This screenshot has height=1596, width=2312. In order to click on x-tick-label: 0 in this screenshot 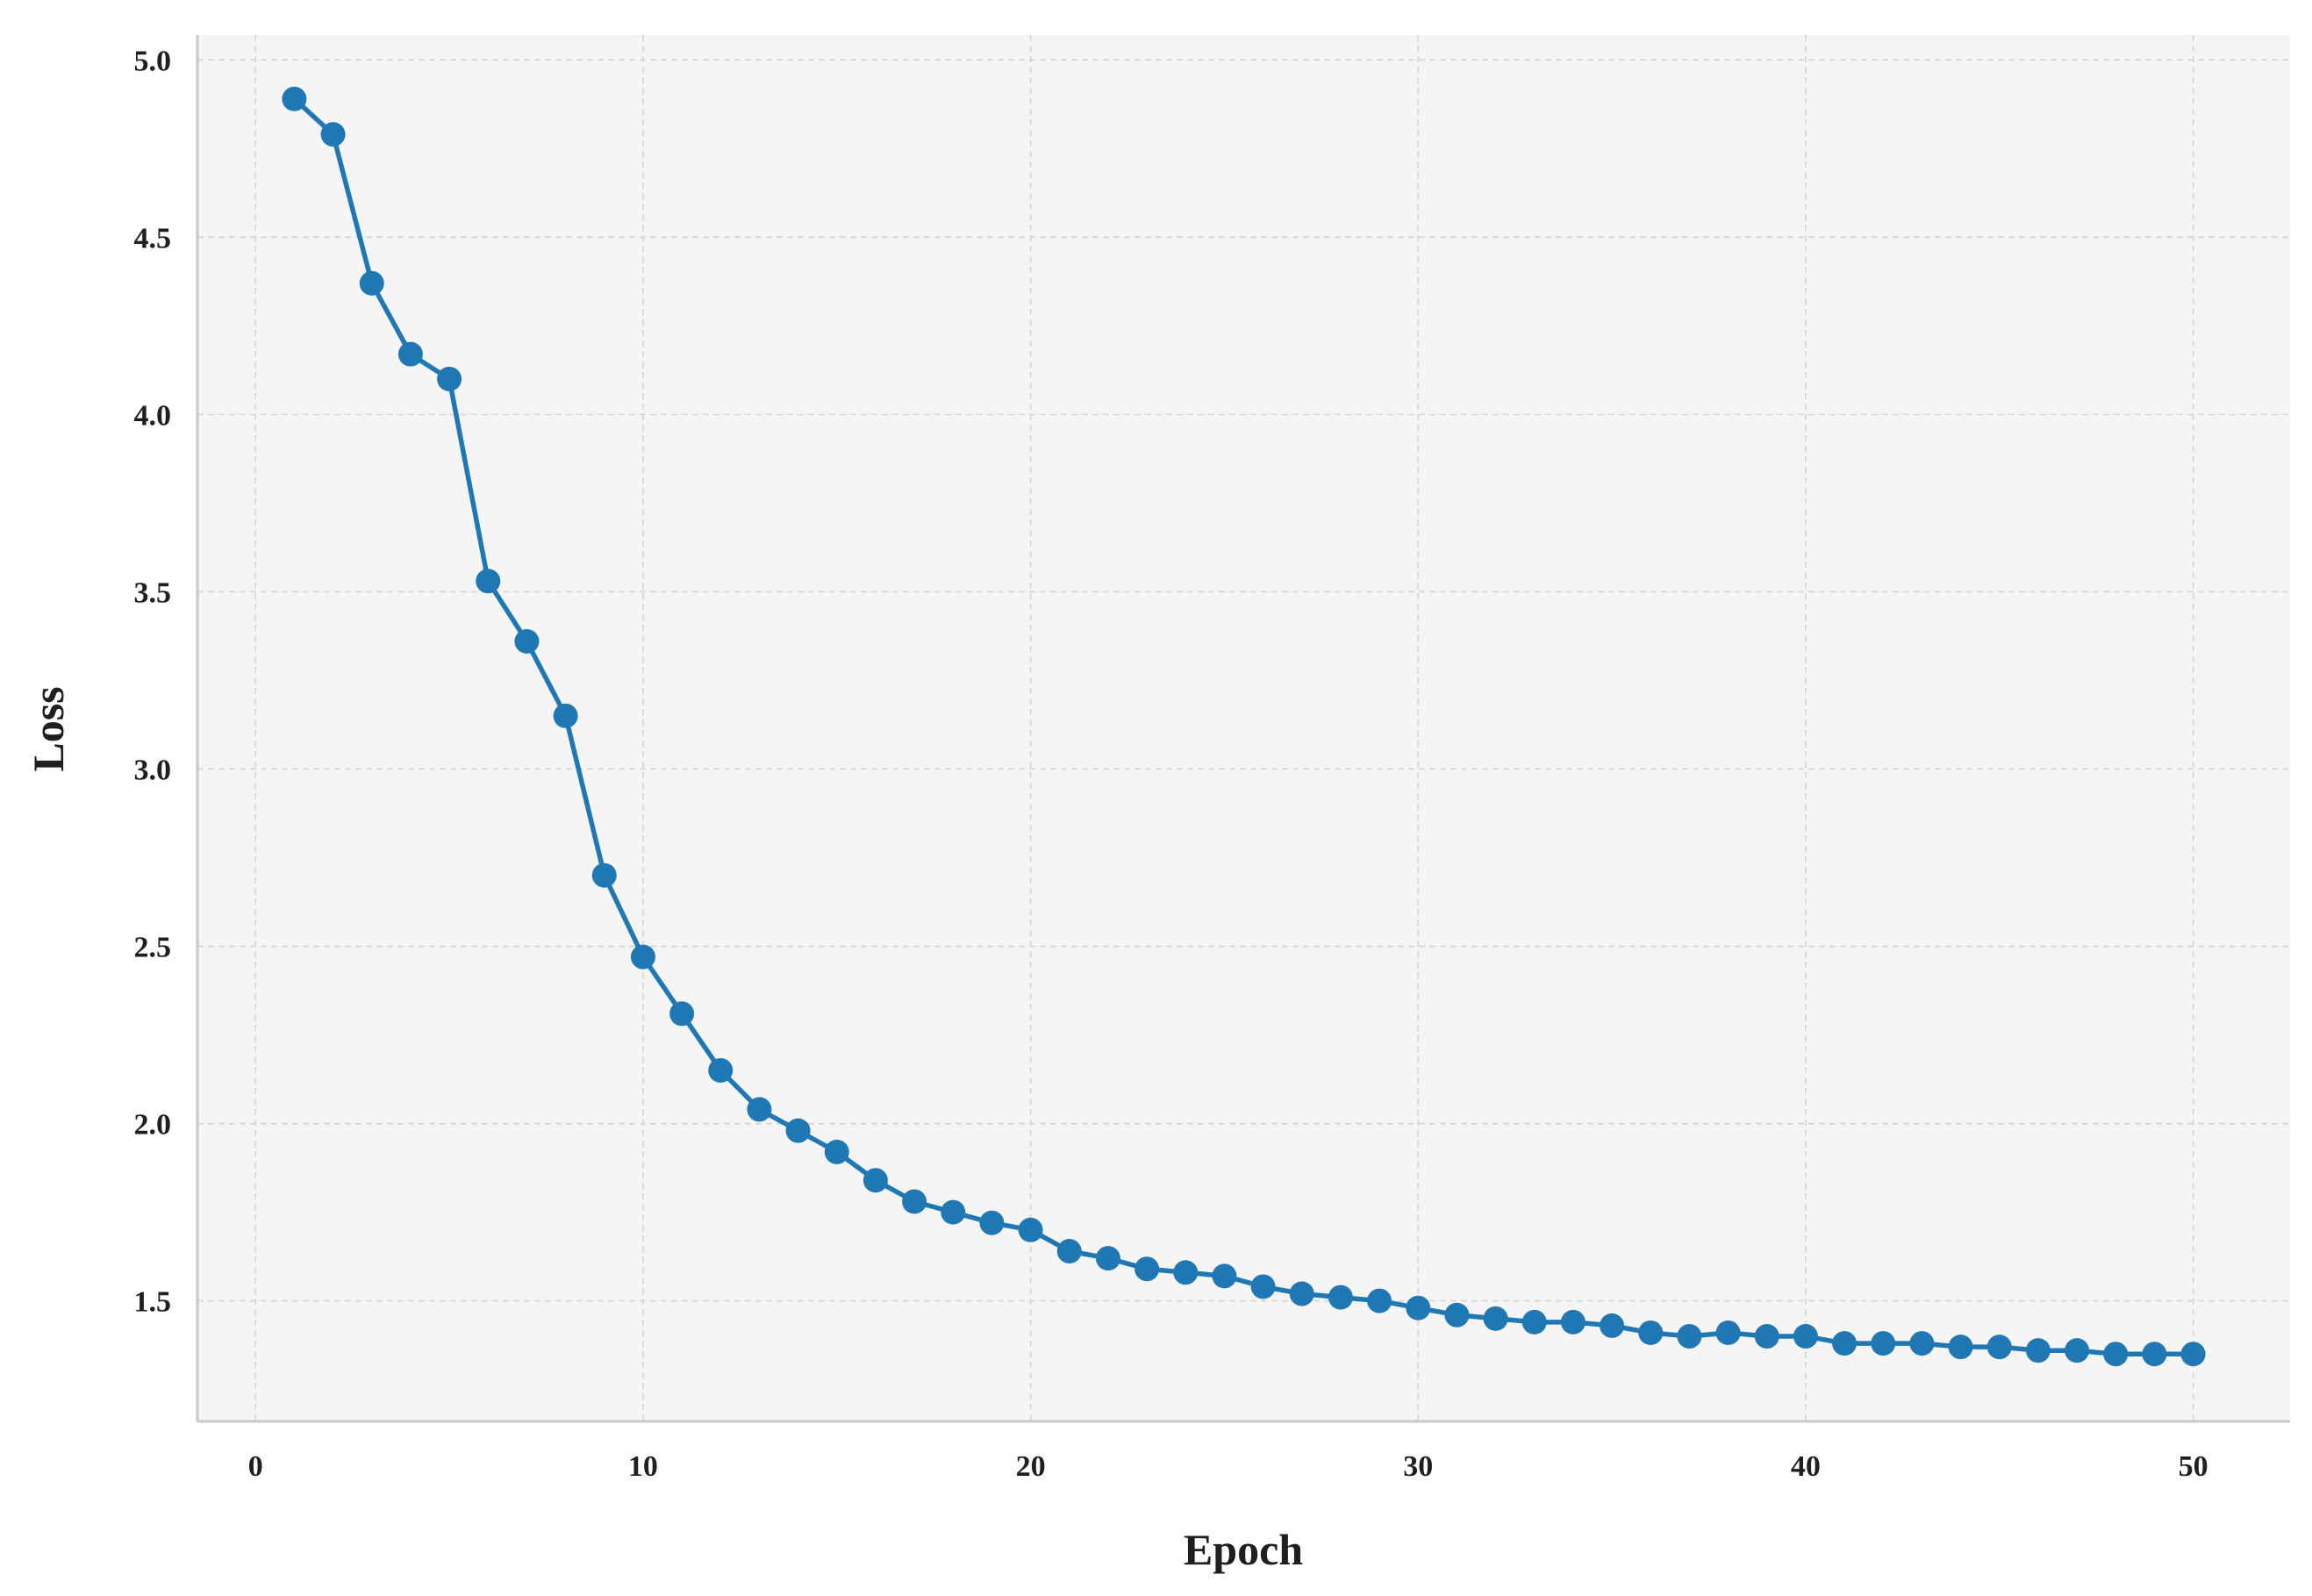, I will do `click(255, 1466)`.